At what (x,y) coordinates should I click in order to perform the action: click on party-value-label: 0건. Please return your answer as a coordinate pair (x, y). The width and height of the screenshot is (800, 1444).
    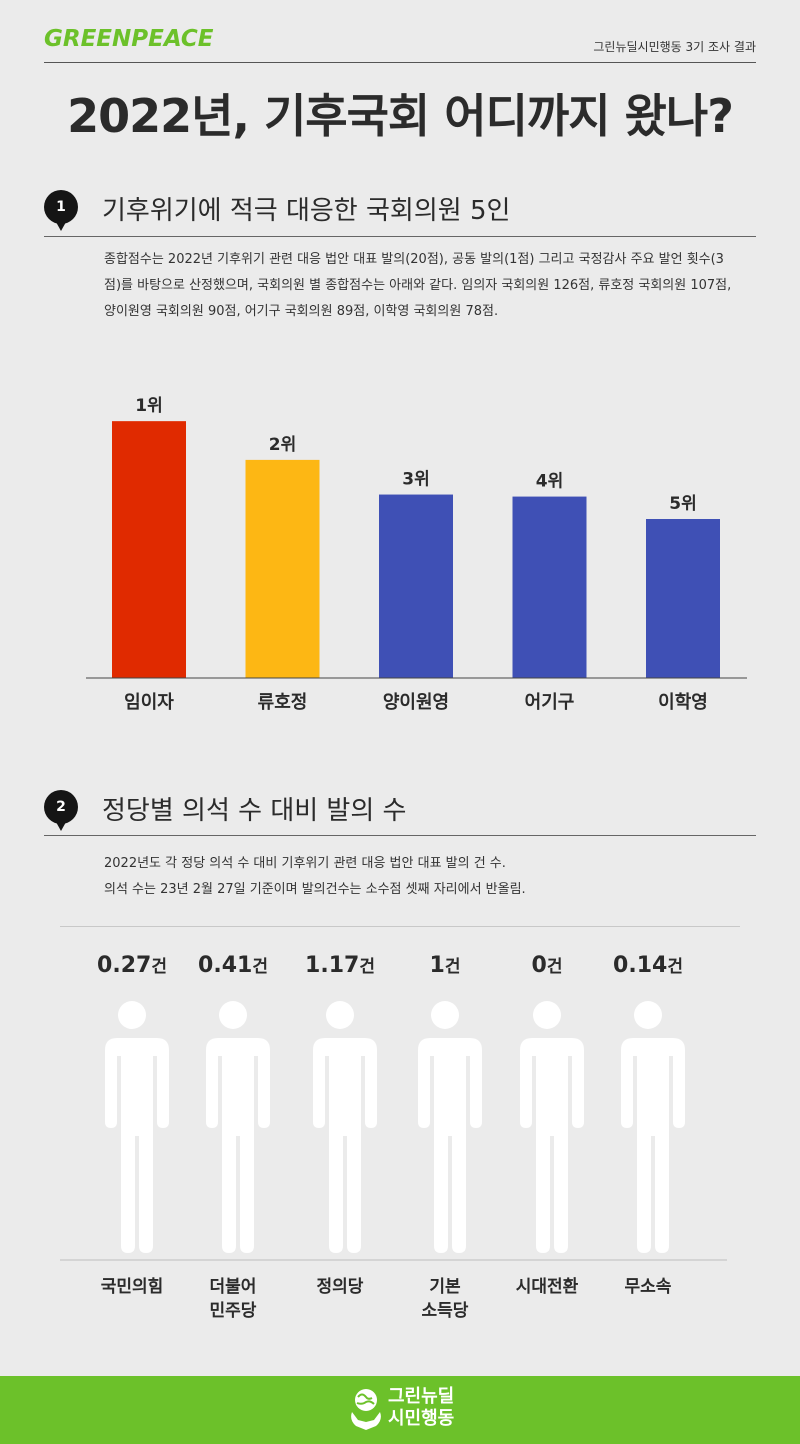
    Looking at the image, I should click on (547, 965).